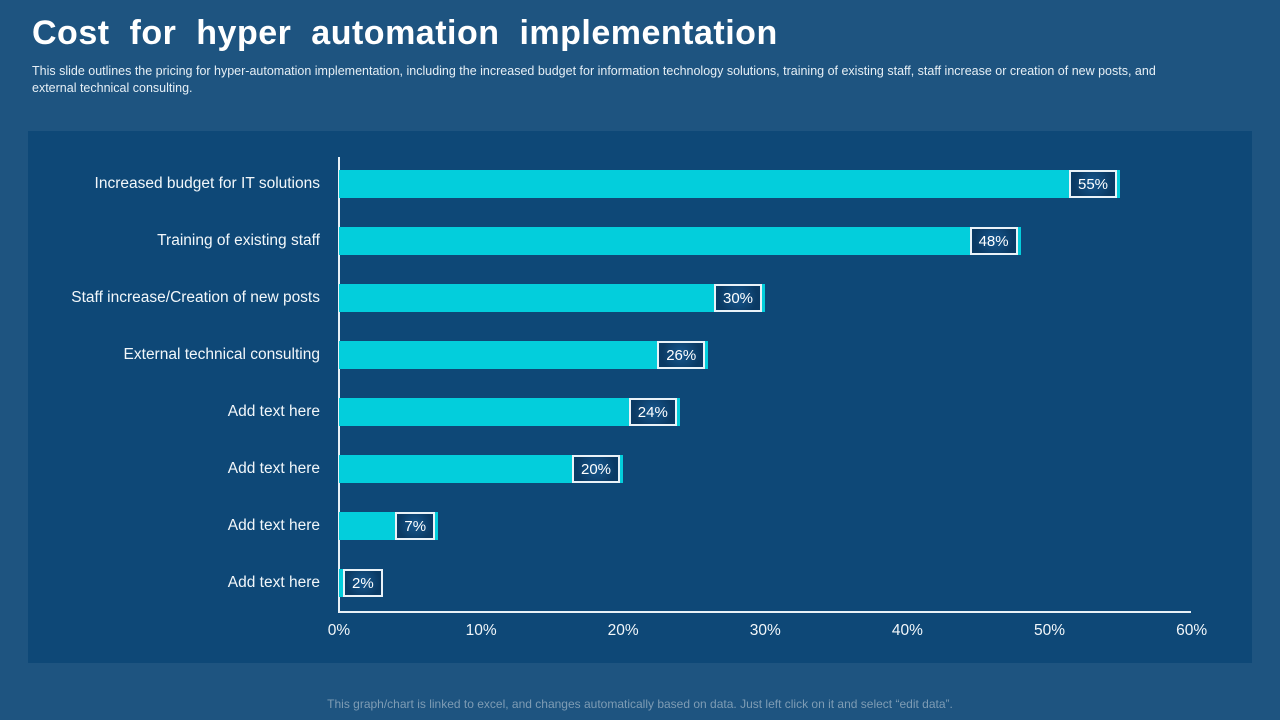 The width and height of the screenshot is (1280, 720). What do you see at coordinates (1192, 630) in the screenshot?
I see `x-tick-label: 60%` at bounding box center [1192, 630].